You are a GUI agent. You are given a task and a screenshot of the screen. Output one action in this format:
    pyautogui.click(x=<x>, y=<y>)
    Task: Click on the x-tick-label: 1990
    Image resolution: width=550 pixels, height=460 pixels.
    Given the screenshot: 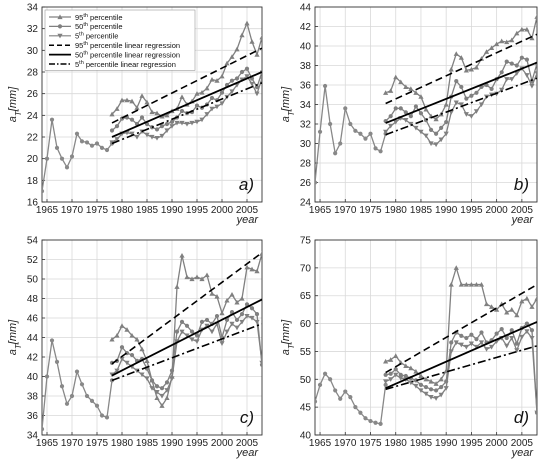 What is the action you would take?
    pyautogui.click(x=172, y=443)
    